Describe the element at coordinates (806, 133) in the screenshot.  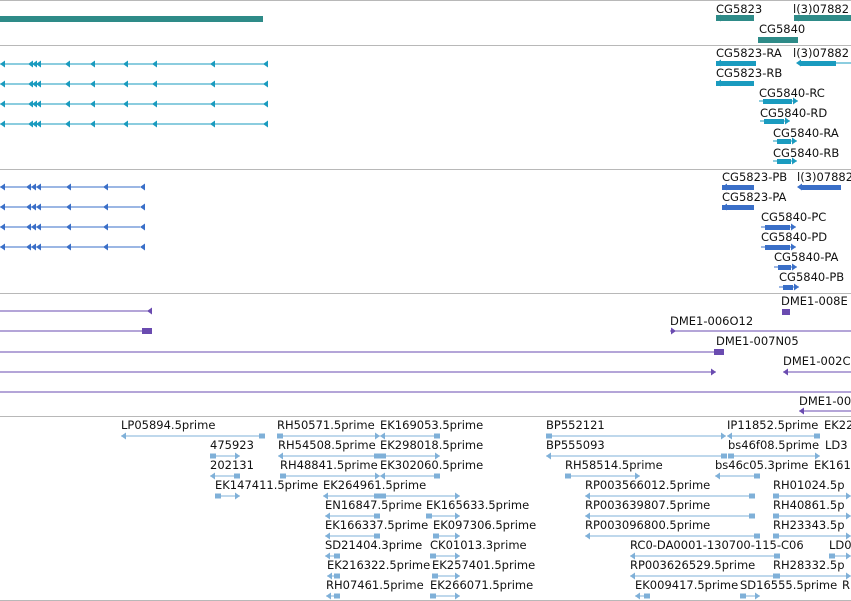
I see `transcript-label-cg5840-ra: CG5840-RA` at that location.